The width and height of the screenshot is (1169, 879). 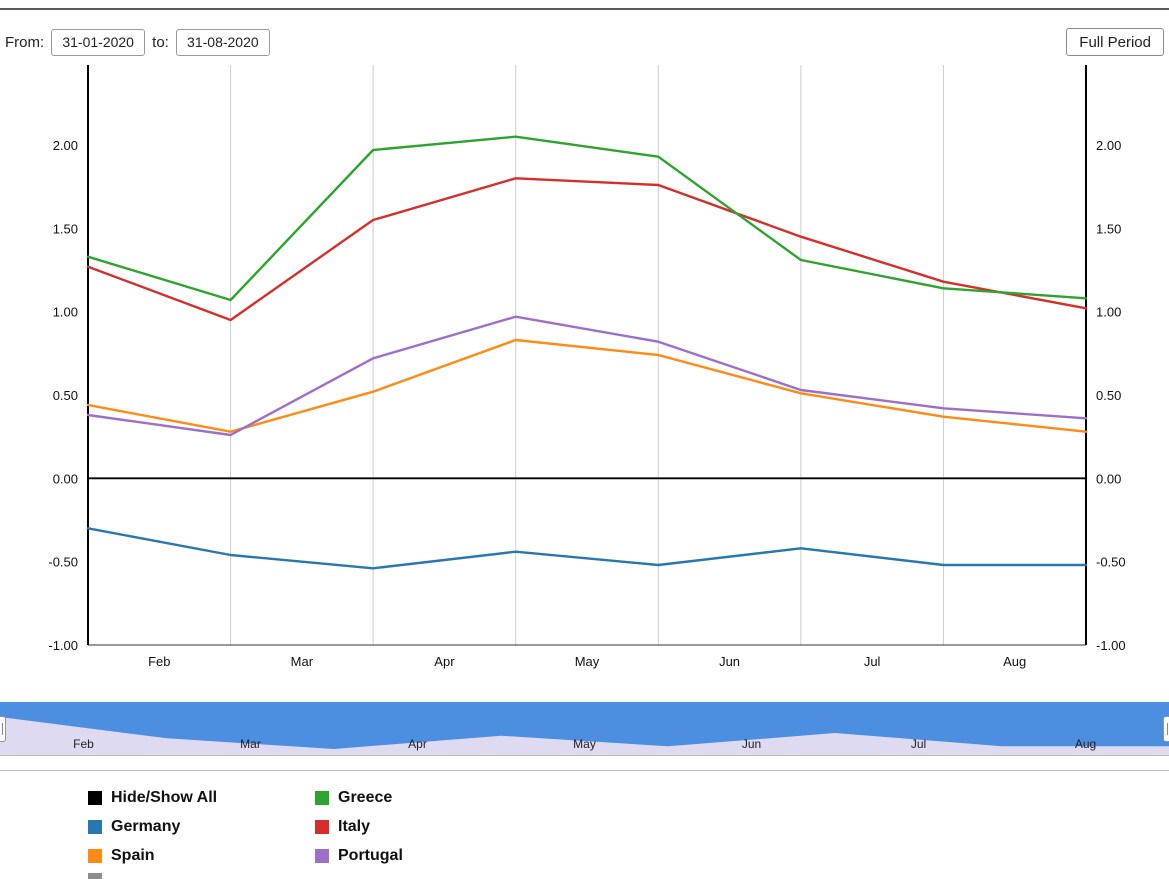 I want to click on y-tick-right: -1.00, so click(x=1111, y=645).